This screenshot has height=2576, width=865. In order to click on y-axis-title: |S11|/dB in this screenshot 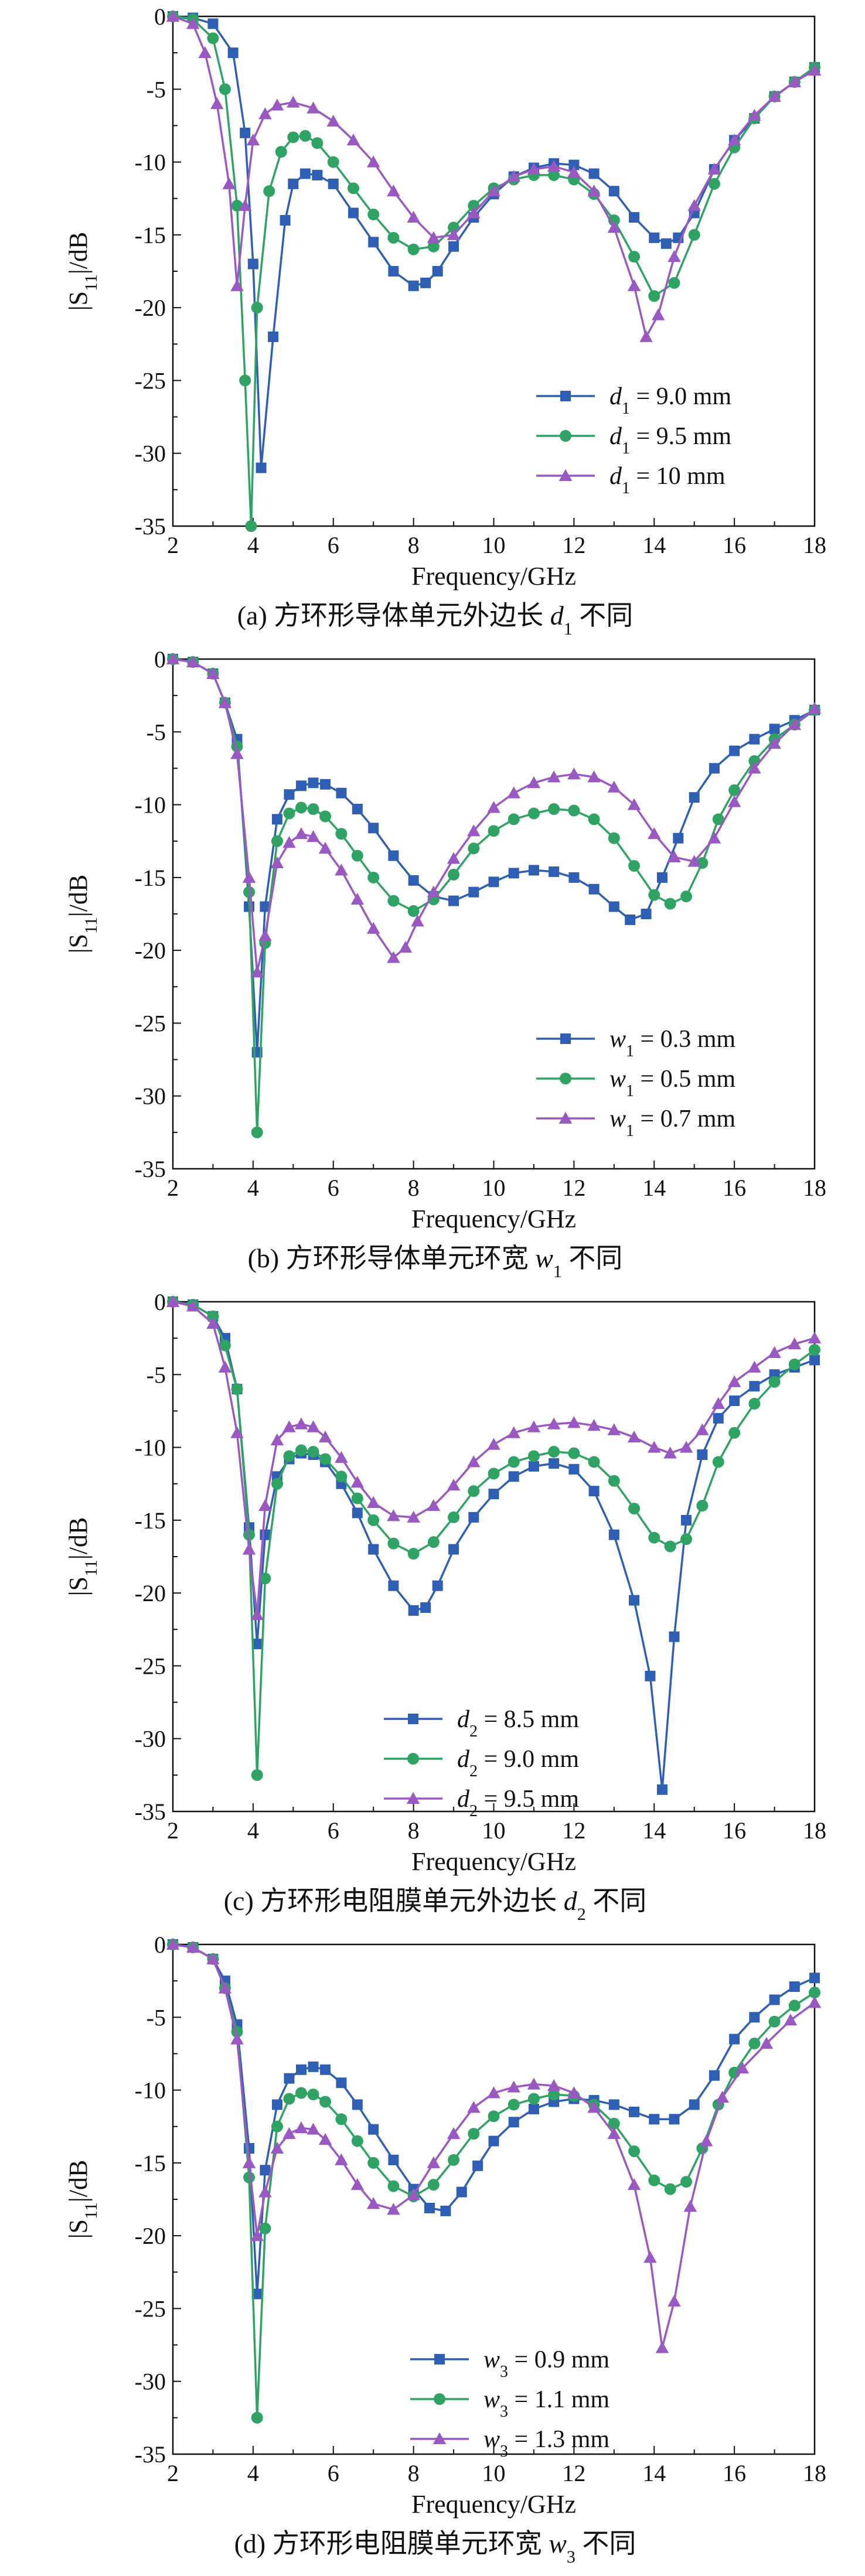, I will do `click(83, 1556)`.